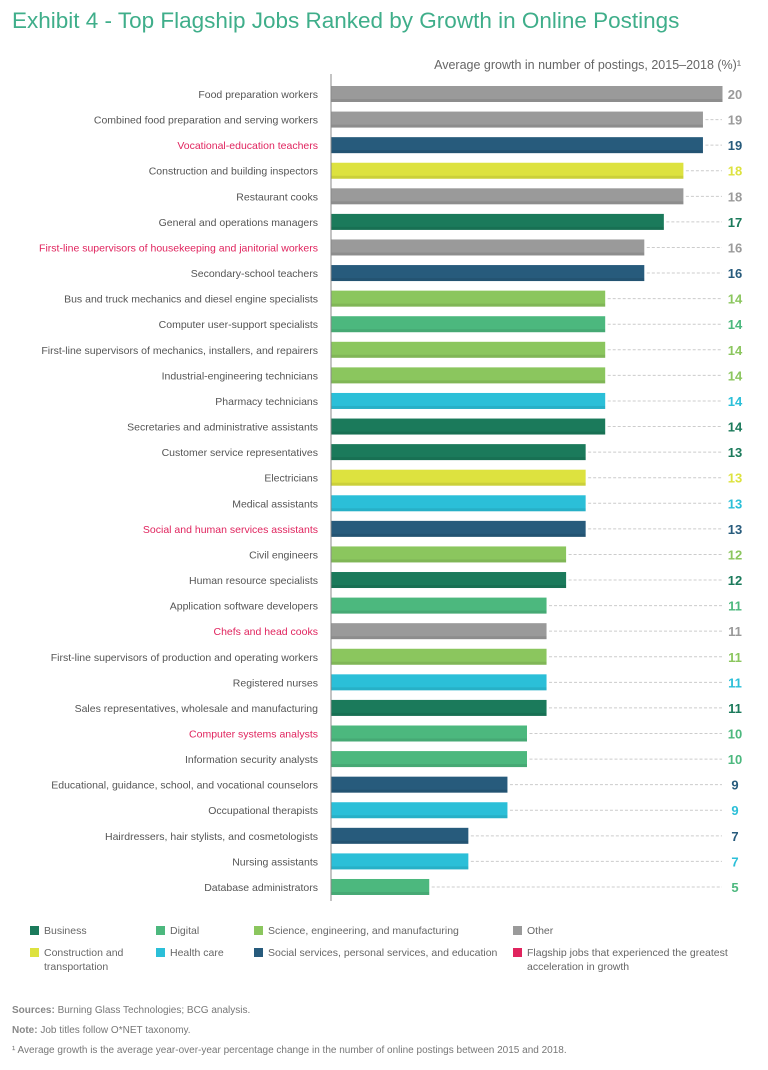 This screenshot has width=768, height=1070. Describe the element at coordinates (283, 555) in the screenshot. I see `category-label: Civil engineers` at that location.